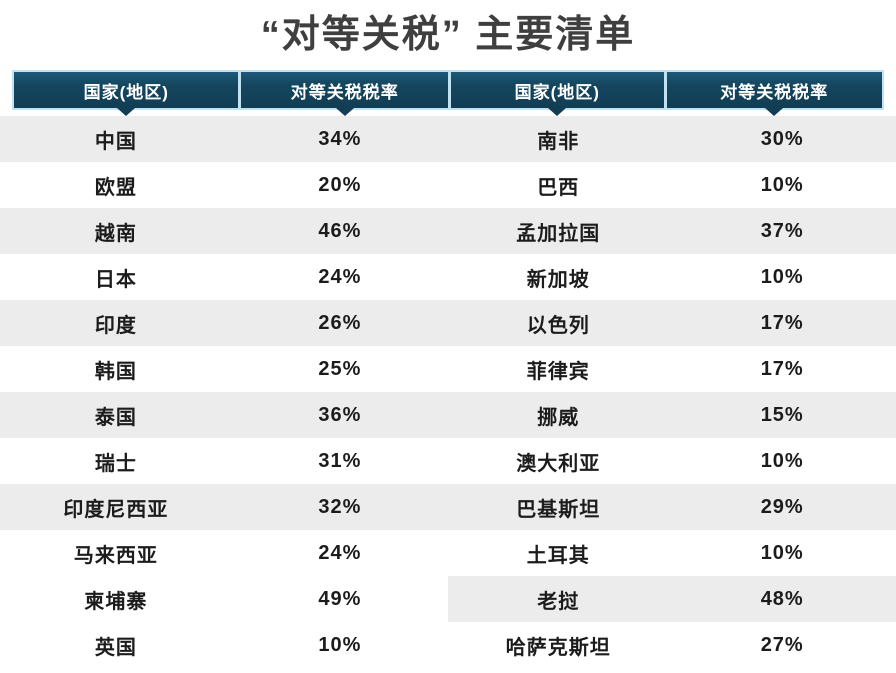  I want to click on country-cell: 老挝, so click(558, 601).